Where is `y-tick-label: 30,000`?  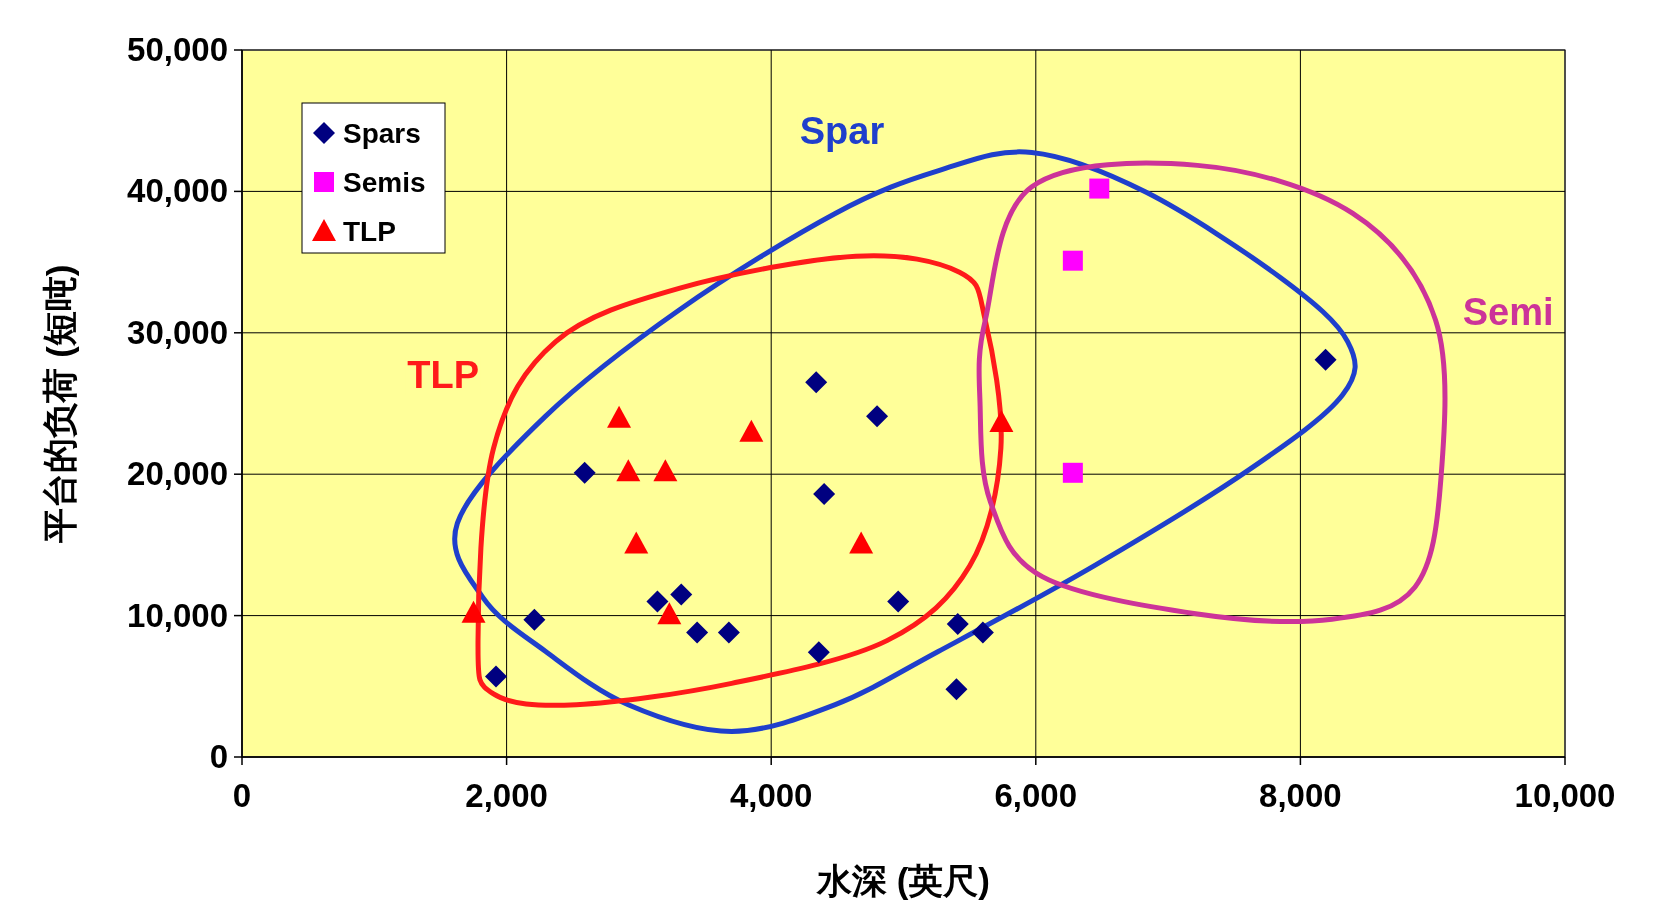
y-tick-label: 30,000 is located at coordinates (177, 332).